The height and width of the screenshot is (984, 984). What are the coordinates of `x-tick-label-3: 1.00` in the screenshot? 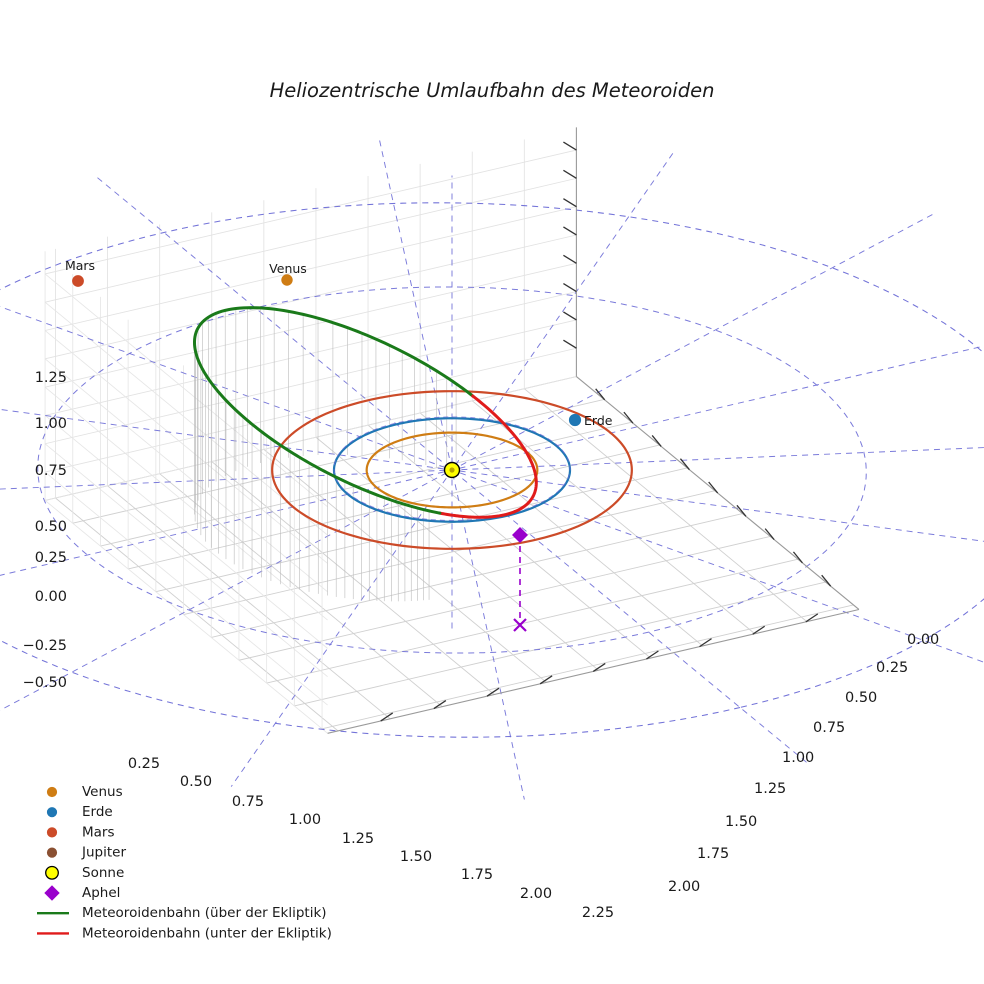 It's located at (305, 820).